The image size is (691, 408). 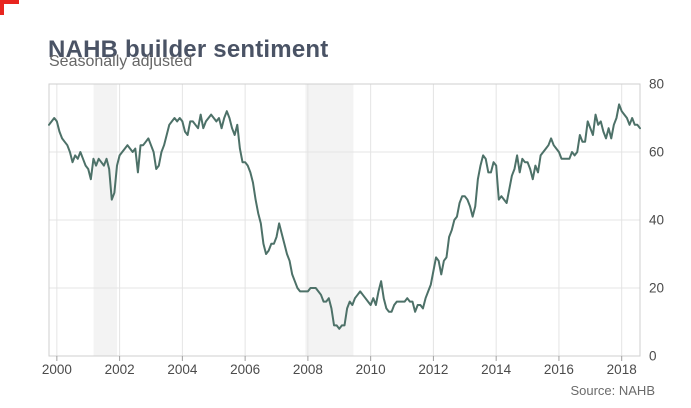 What do you see at coordinates (308, 369) in the screenshot?
I see `x-axis-label: 2008` at bounding box center [308, 369].